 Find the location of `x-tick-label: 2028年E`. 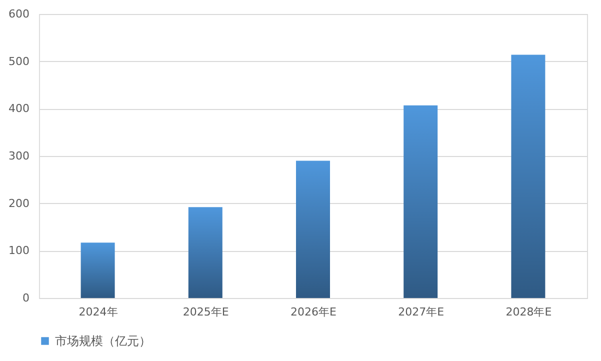

x-tick-label: 2028年E is located at coordinates (529, 312).